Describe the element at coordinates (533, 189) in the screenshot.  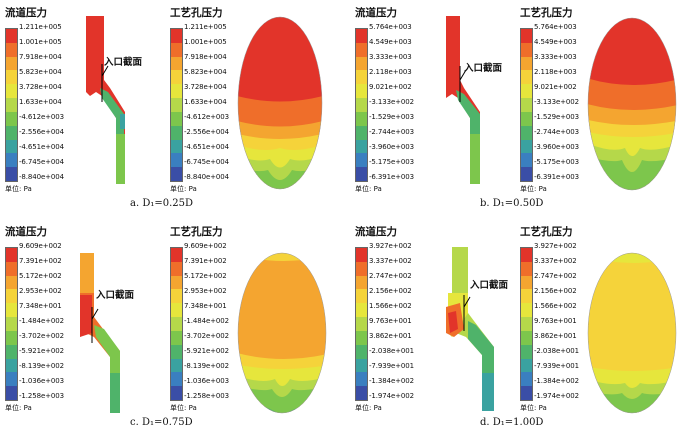
I see `hole-unit-label: 单位: Pa` at that location.